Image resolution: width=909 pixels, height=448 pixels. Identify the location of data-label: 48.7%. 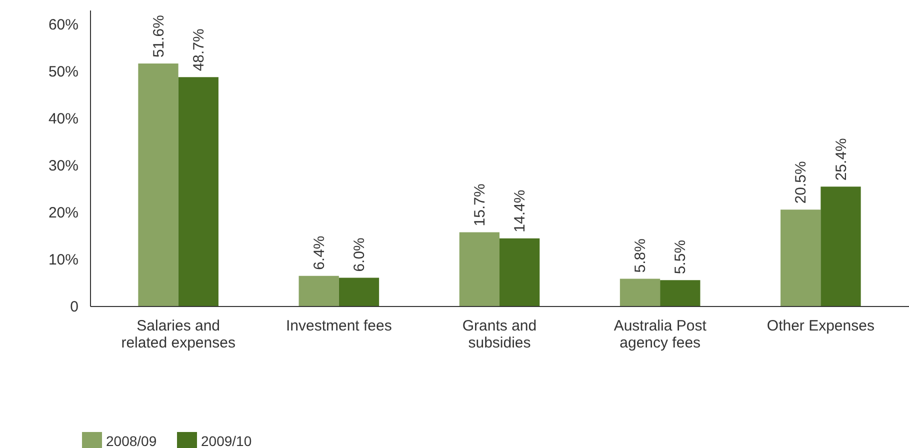
(199, 50).